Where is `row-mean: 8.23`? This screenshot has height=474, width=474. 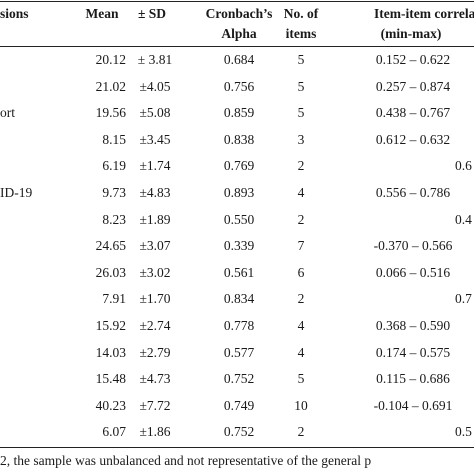 row-mean: 8.23 is located at coordinates (114, 219).